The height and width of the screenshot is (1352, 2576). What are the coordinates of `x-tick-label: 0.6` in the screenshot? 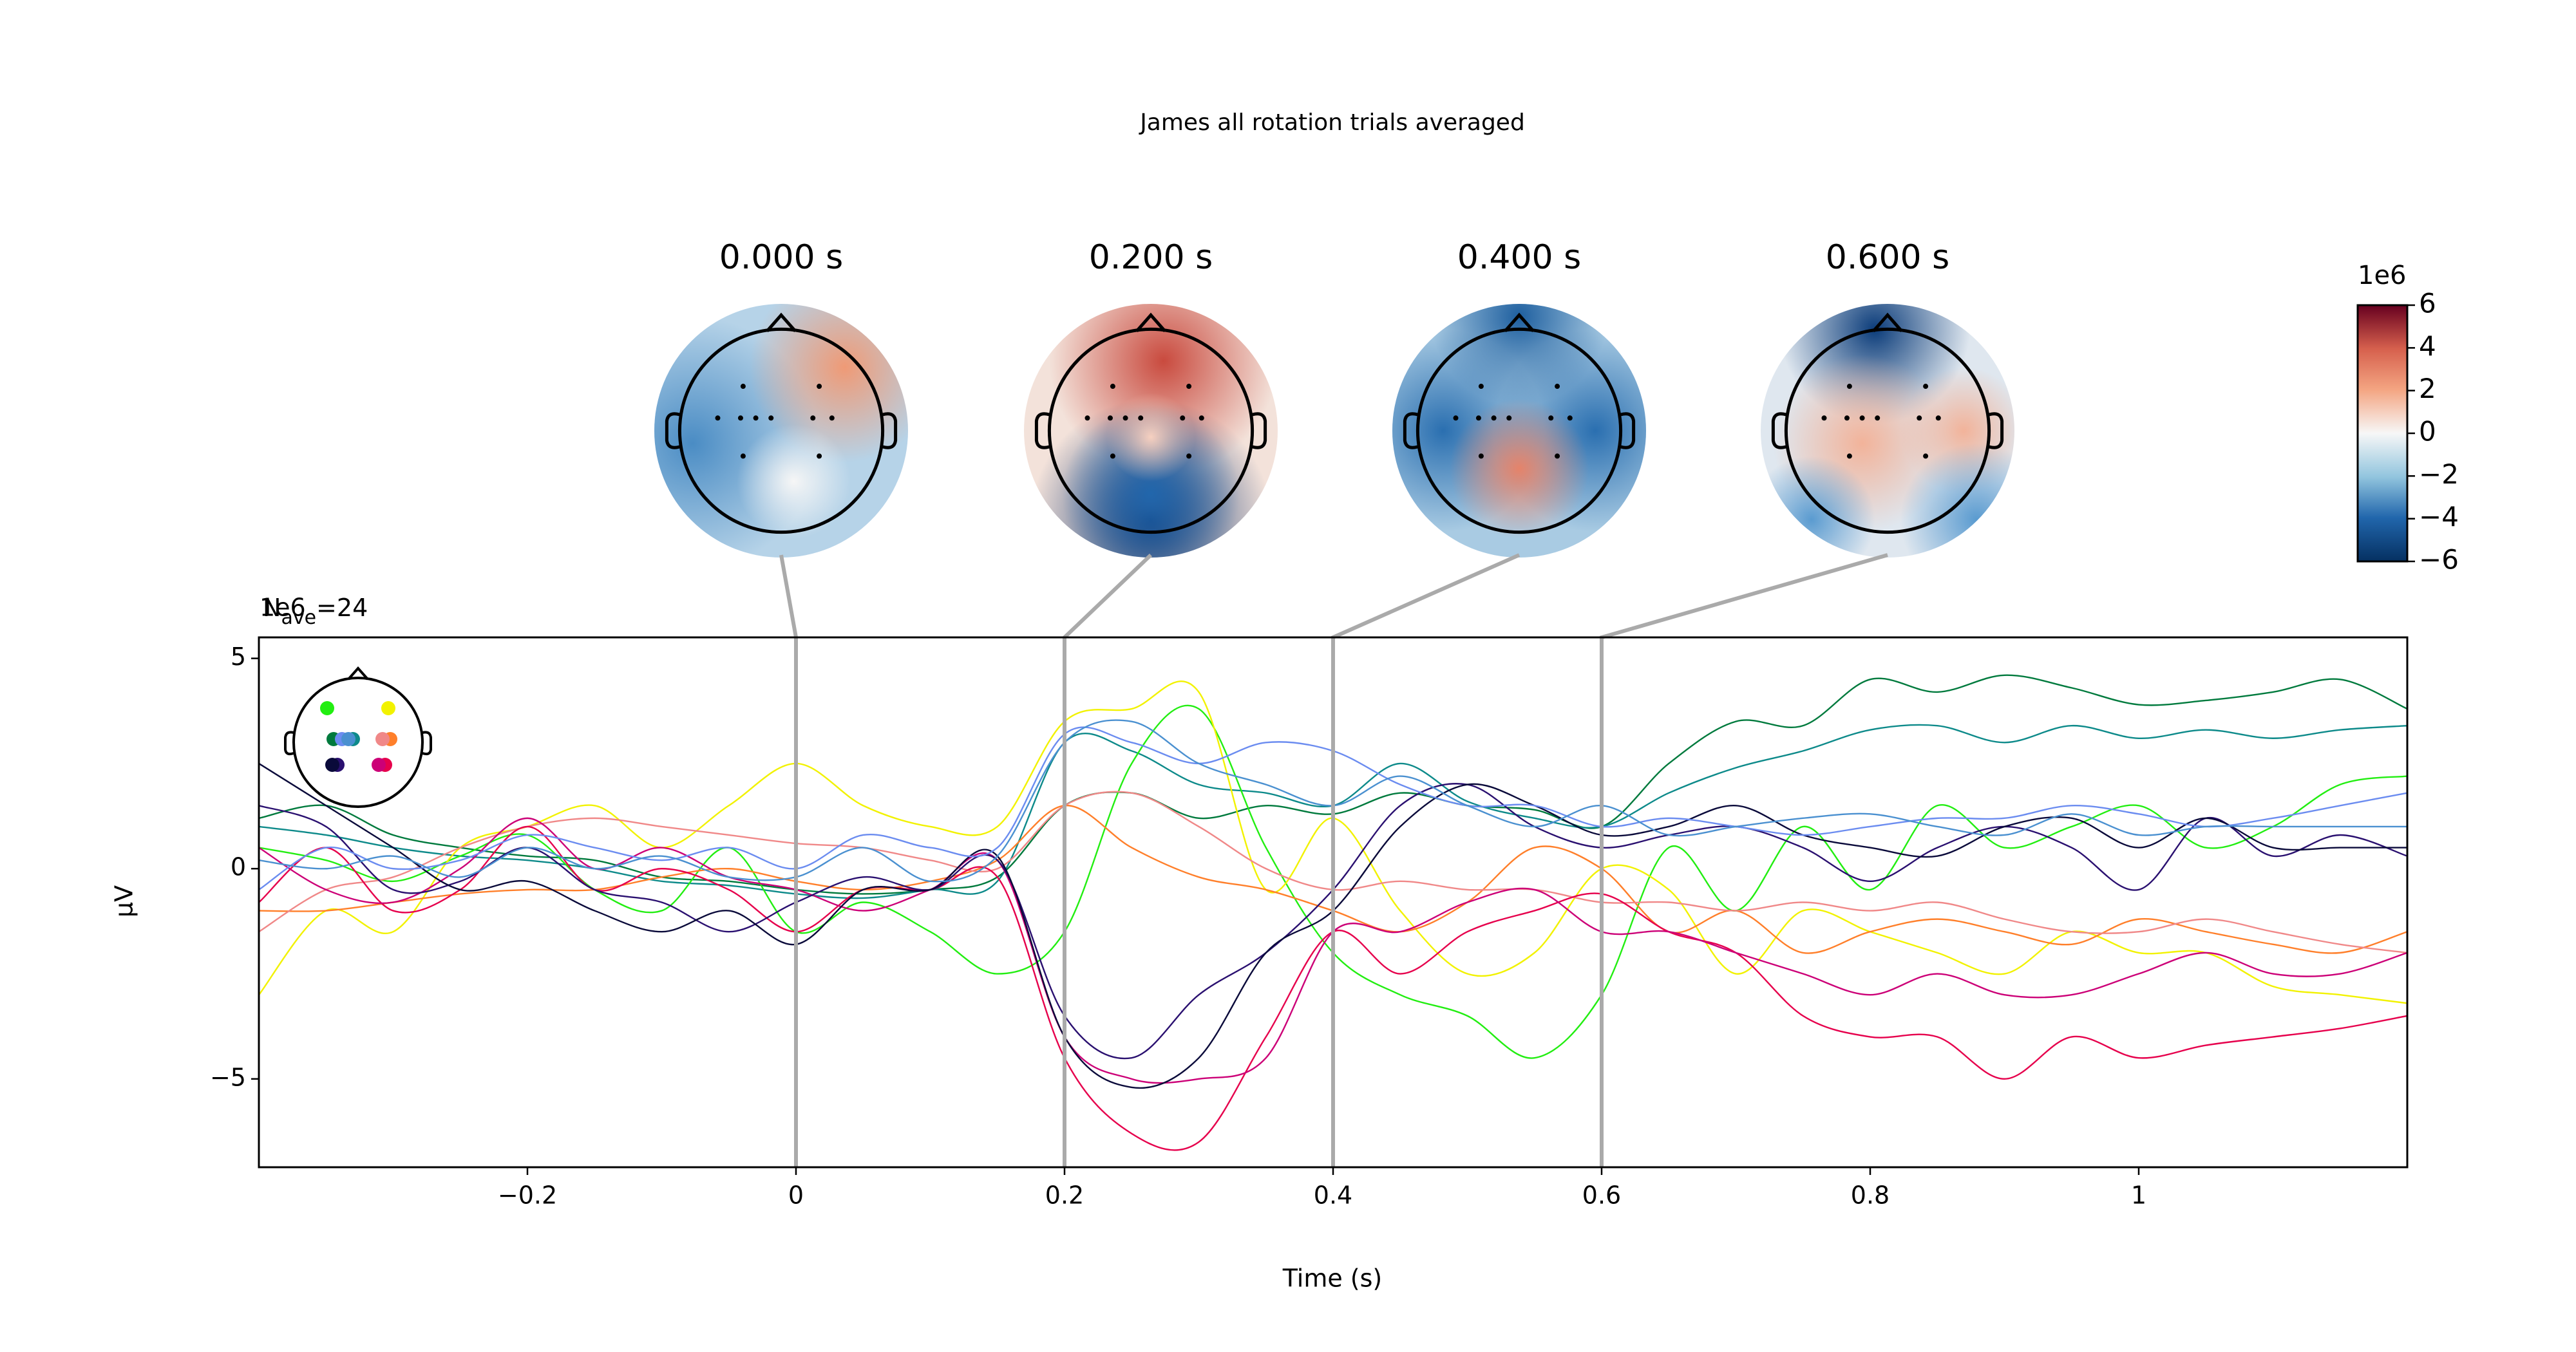 It's located at (1601, 1195).